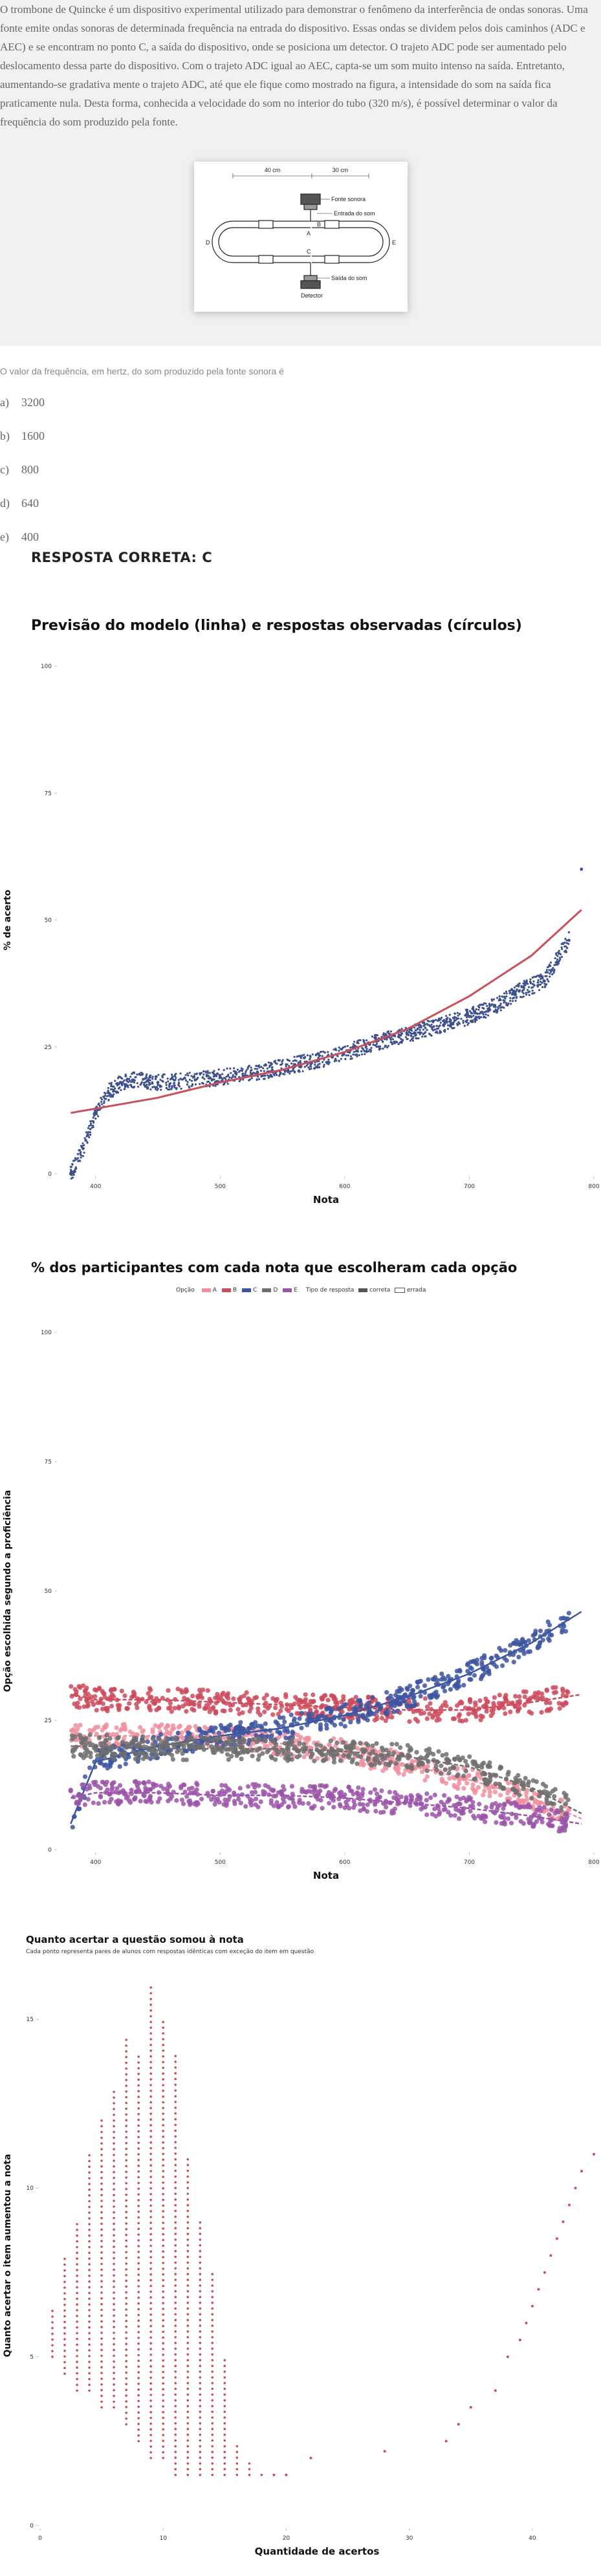  What do you see at coordinates (19, 536) in the screenshot?
I see `option-e: e) 400` at bounding box center [19, 536].